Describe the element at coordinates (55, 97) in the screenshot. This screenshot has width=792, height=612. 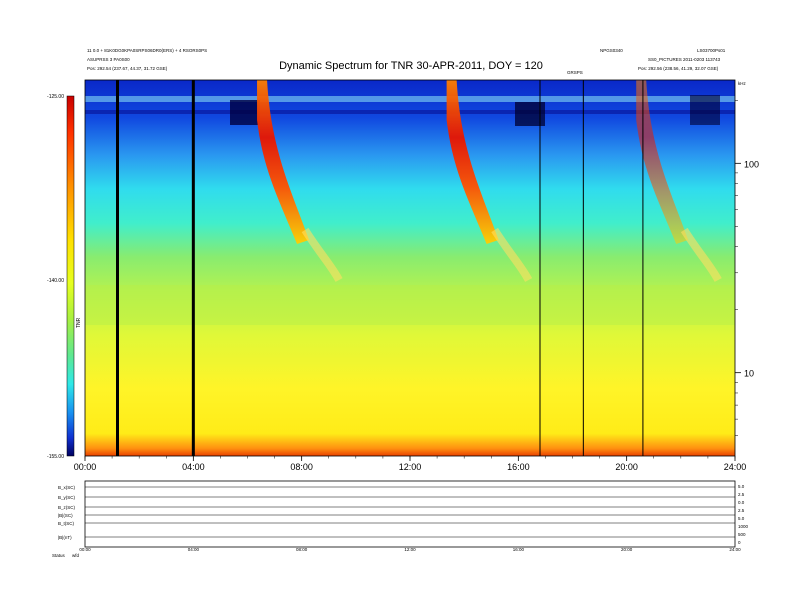
I see `colorbar-tick-top: -125.00` at that location.